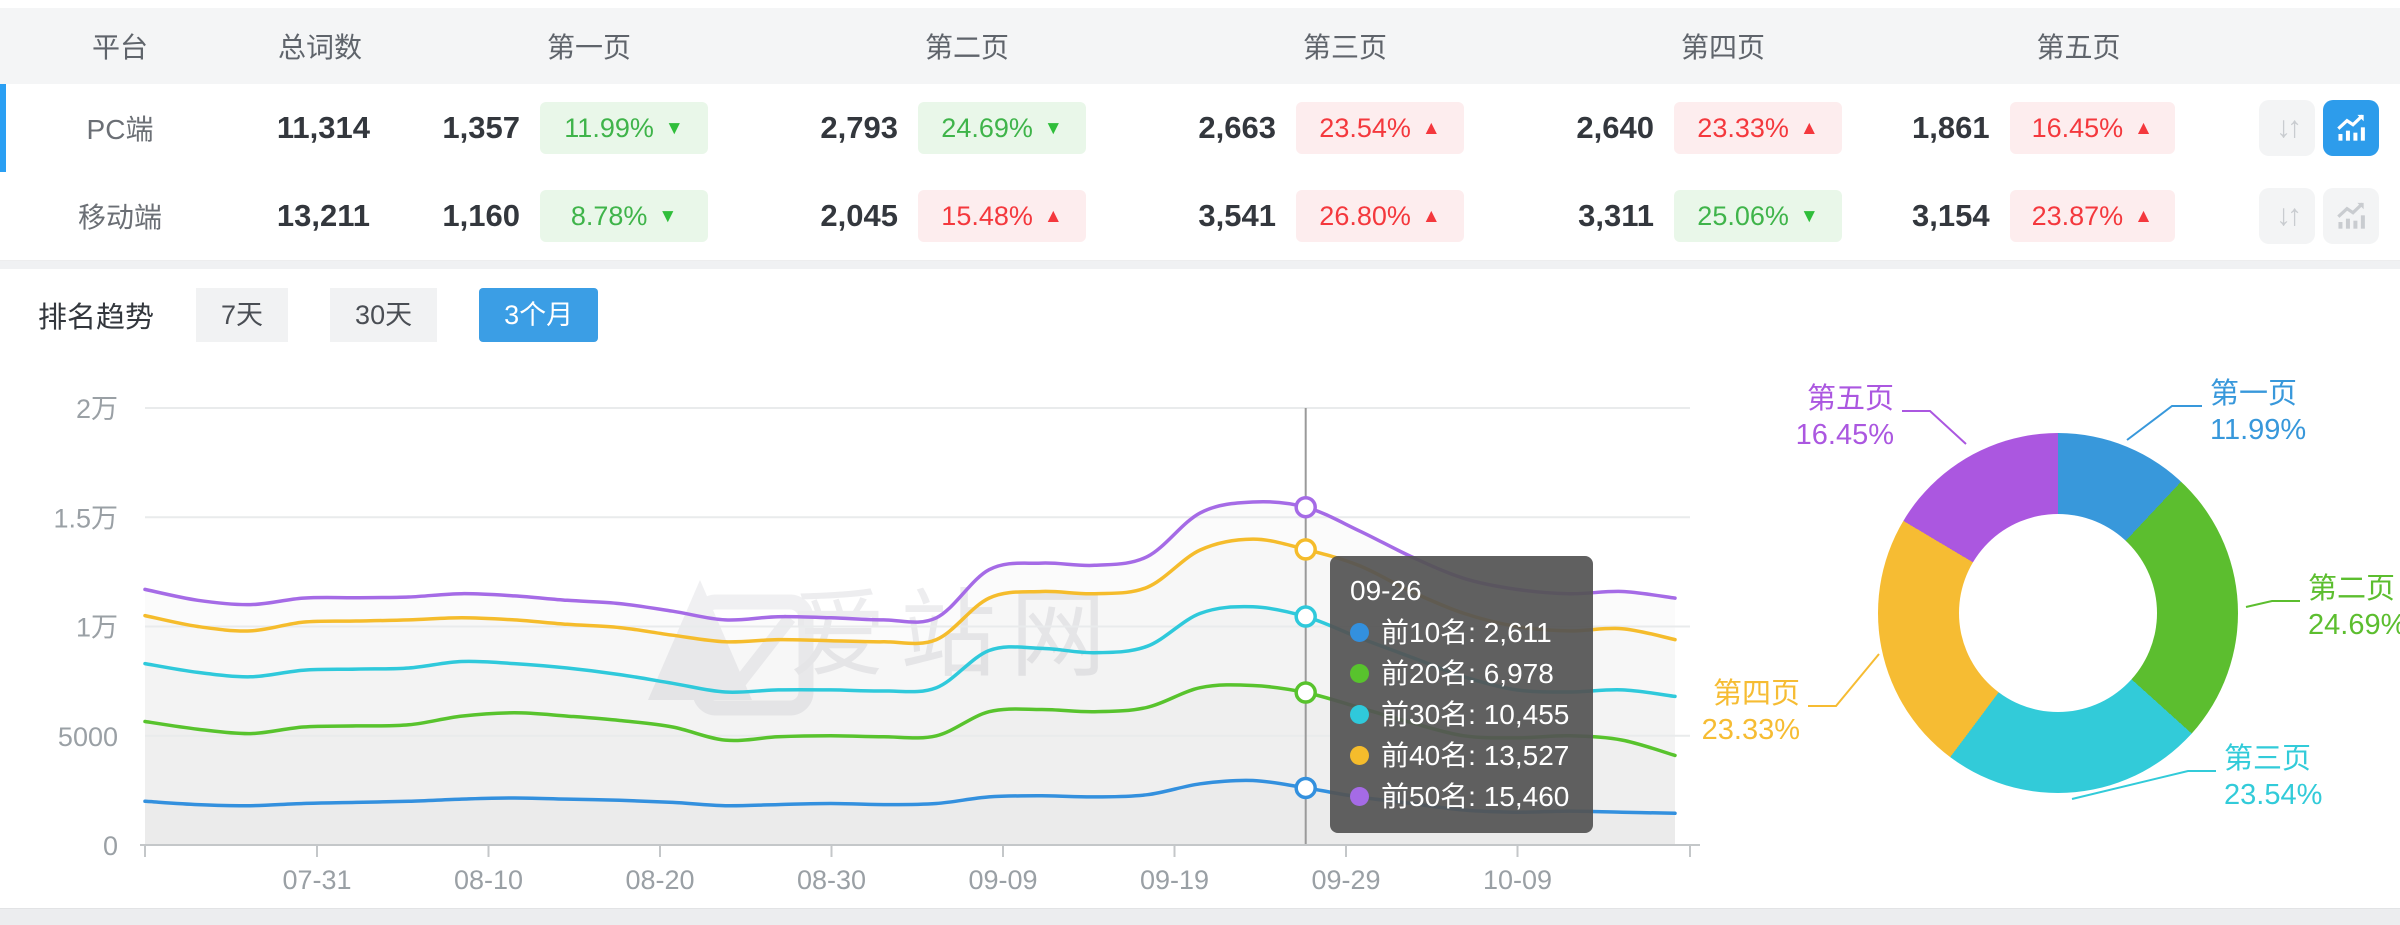 Image resolution: width=2400 pixels, height=925 pixels. I want to click on page-bottom-strip, so click(1200, 916).